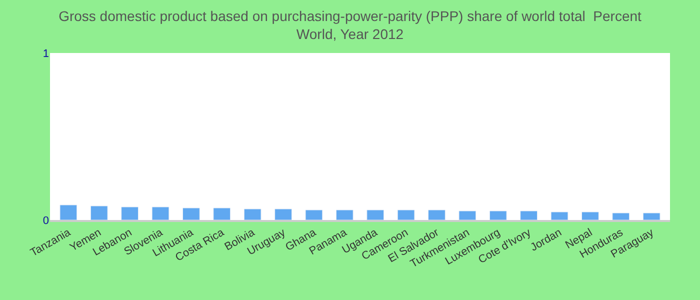 This screenshot has width=700, height=300. I want to click on y-tick-label: 1, so click(45, 54).